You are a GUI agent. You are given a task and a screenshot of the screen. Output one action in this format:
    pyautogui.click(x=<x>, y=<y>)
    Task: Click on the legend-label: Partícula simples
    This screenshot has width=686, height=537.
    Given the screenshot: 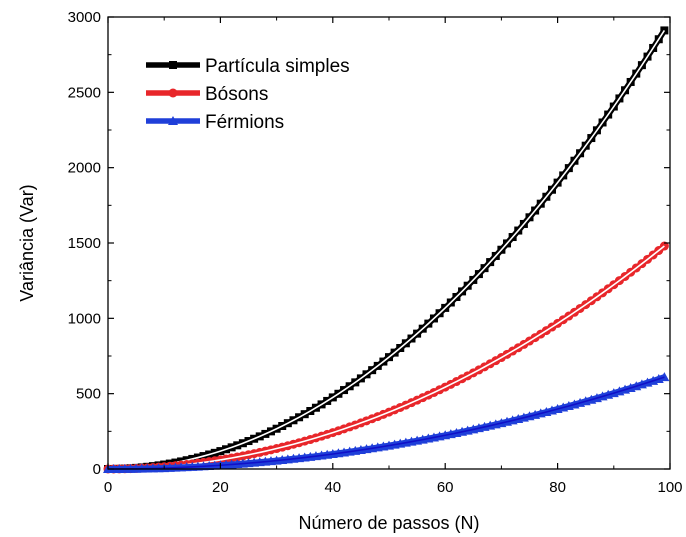 What is the action you would take?
    pyautogui.click(x=277, y=66)
    